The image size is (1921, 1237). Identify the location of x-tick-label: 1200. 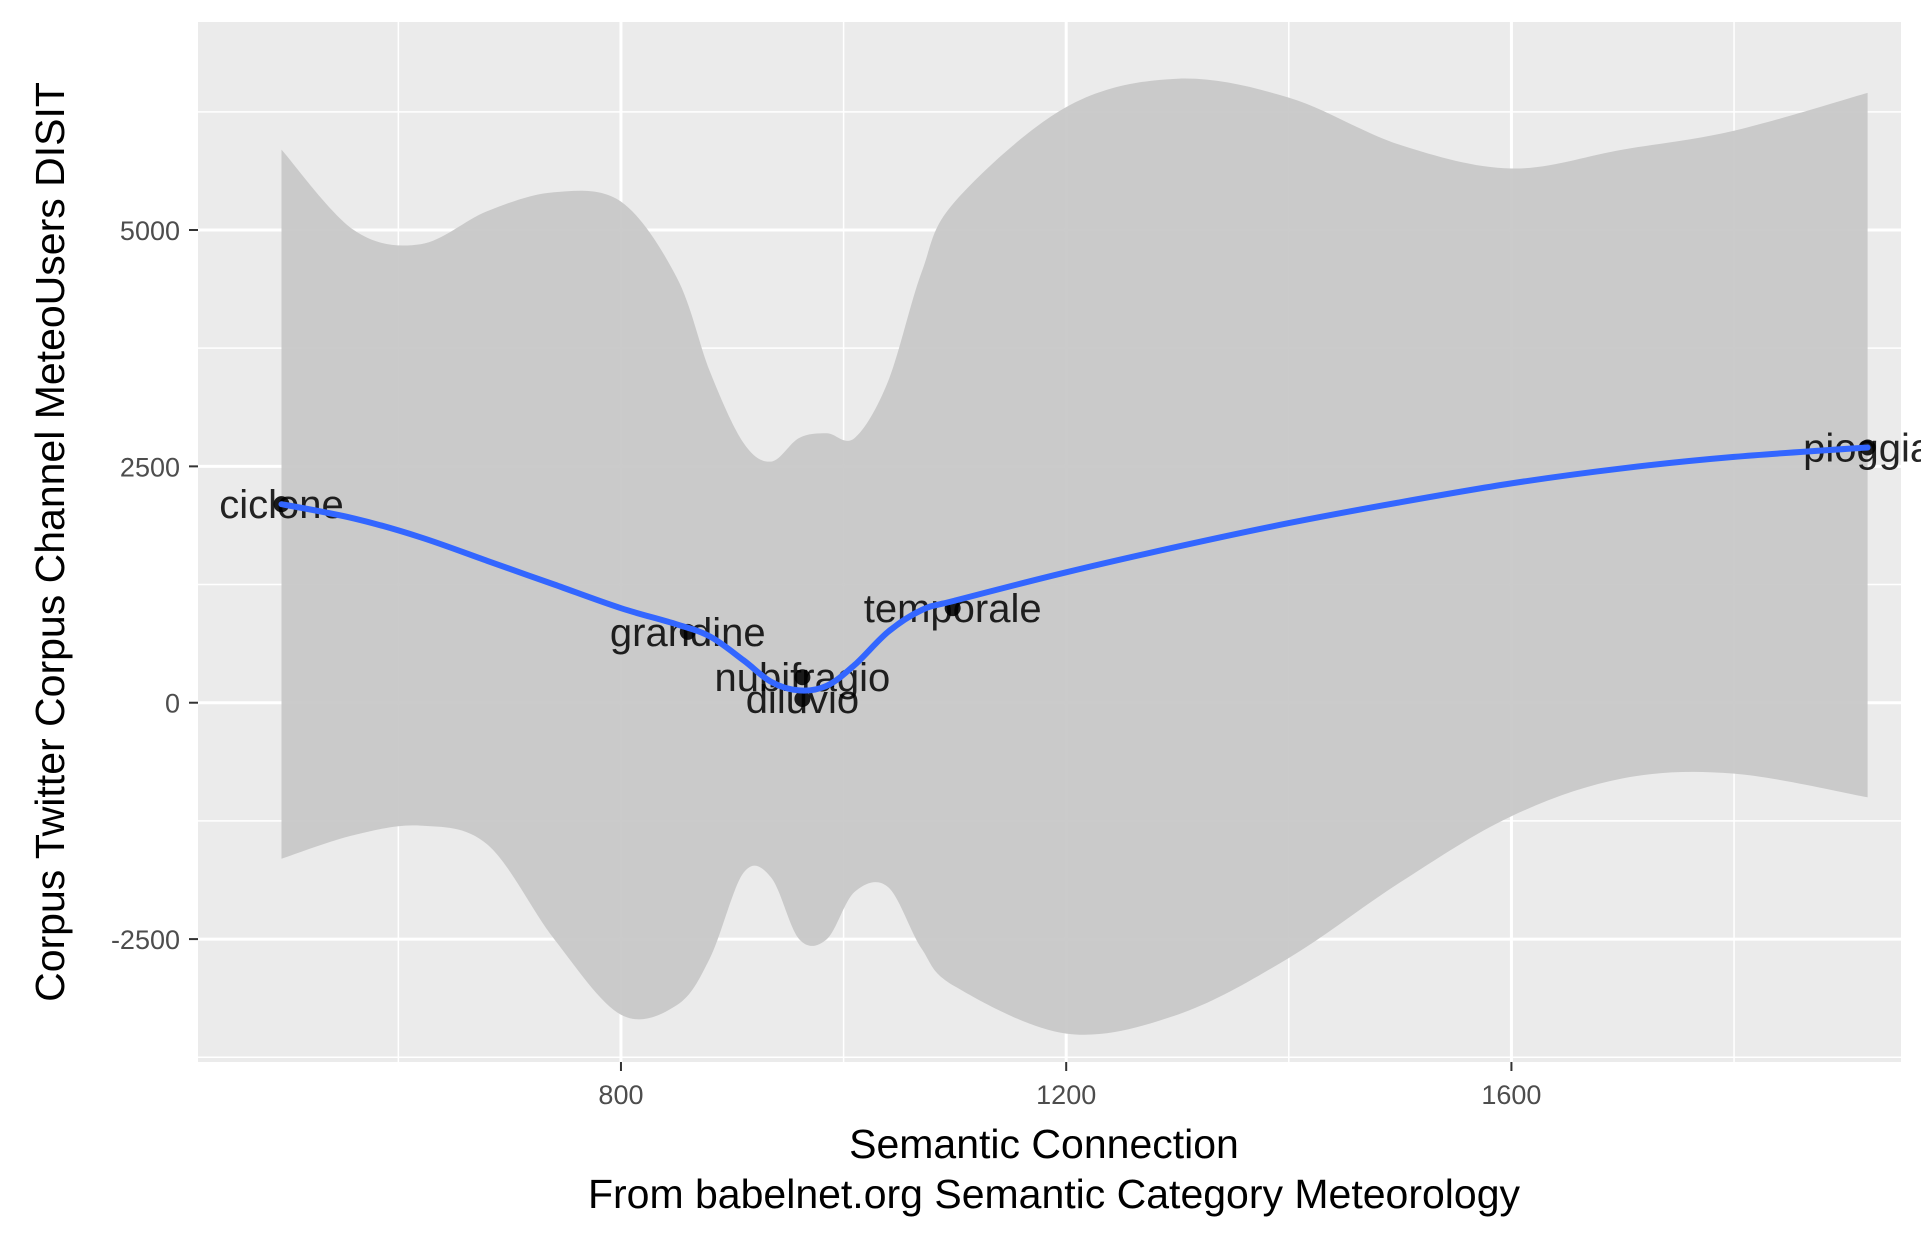
(1066, 1095).